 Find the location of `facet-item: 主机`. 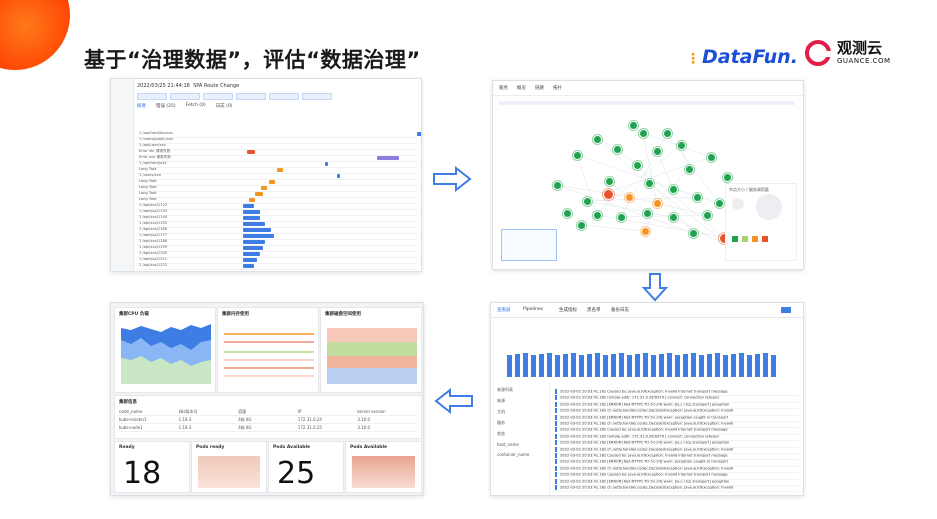

facet-item: 主机 is located at coordinates (501, 411).